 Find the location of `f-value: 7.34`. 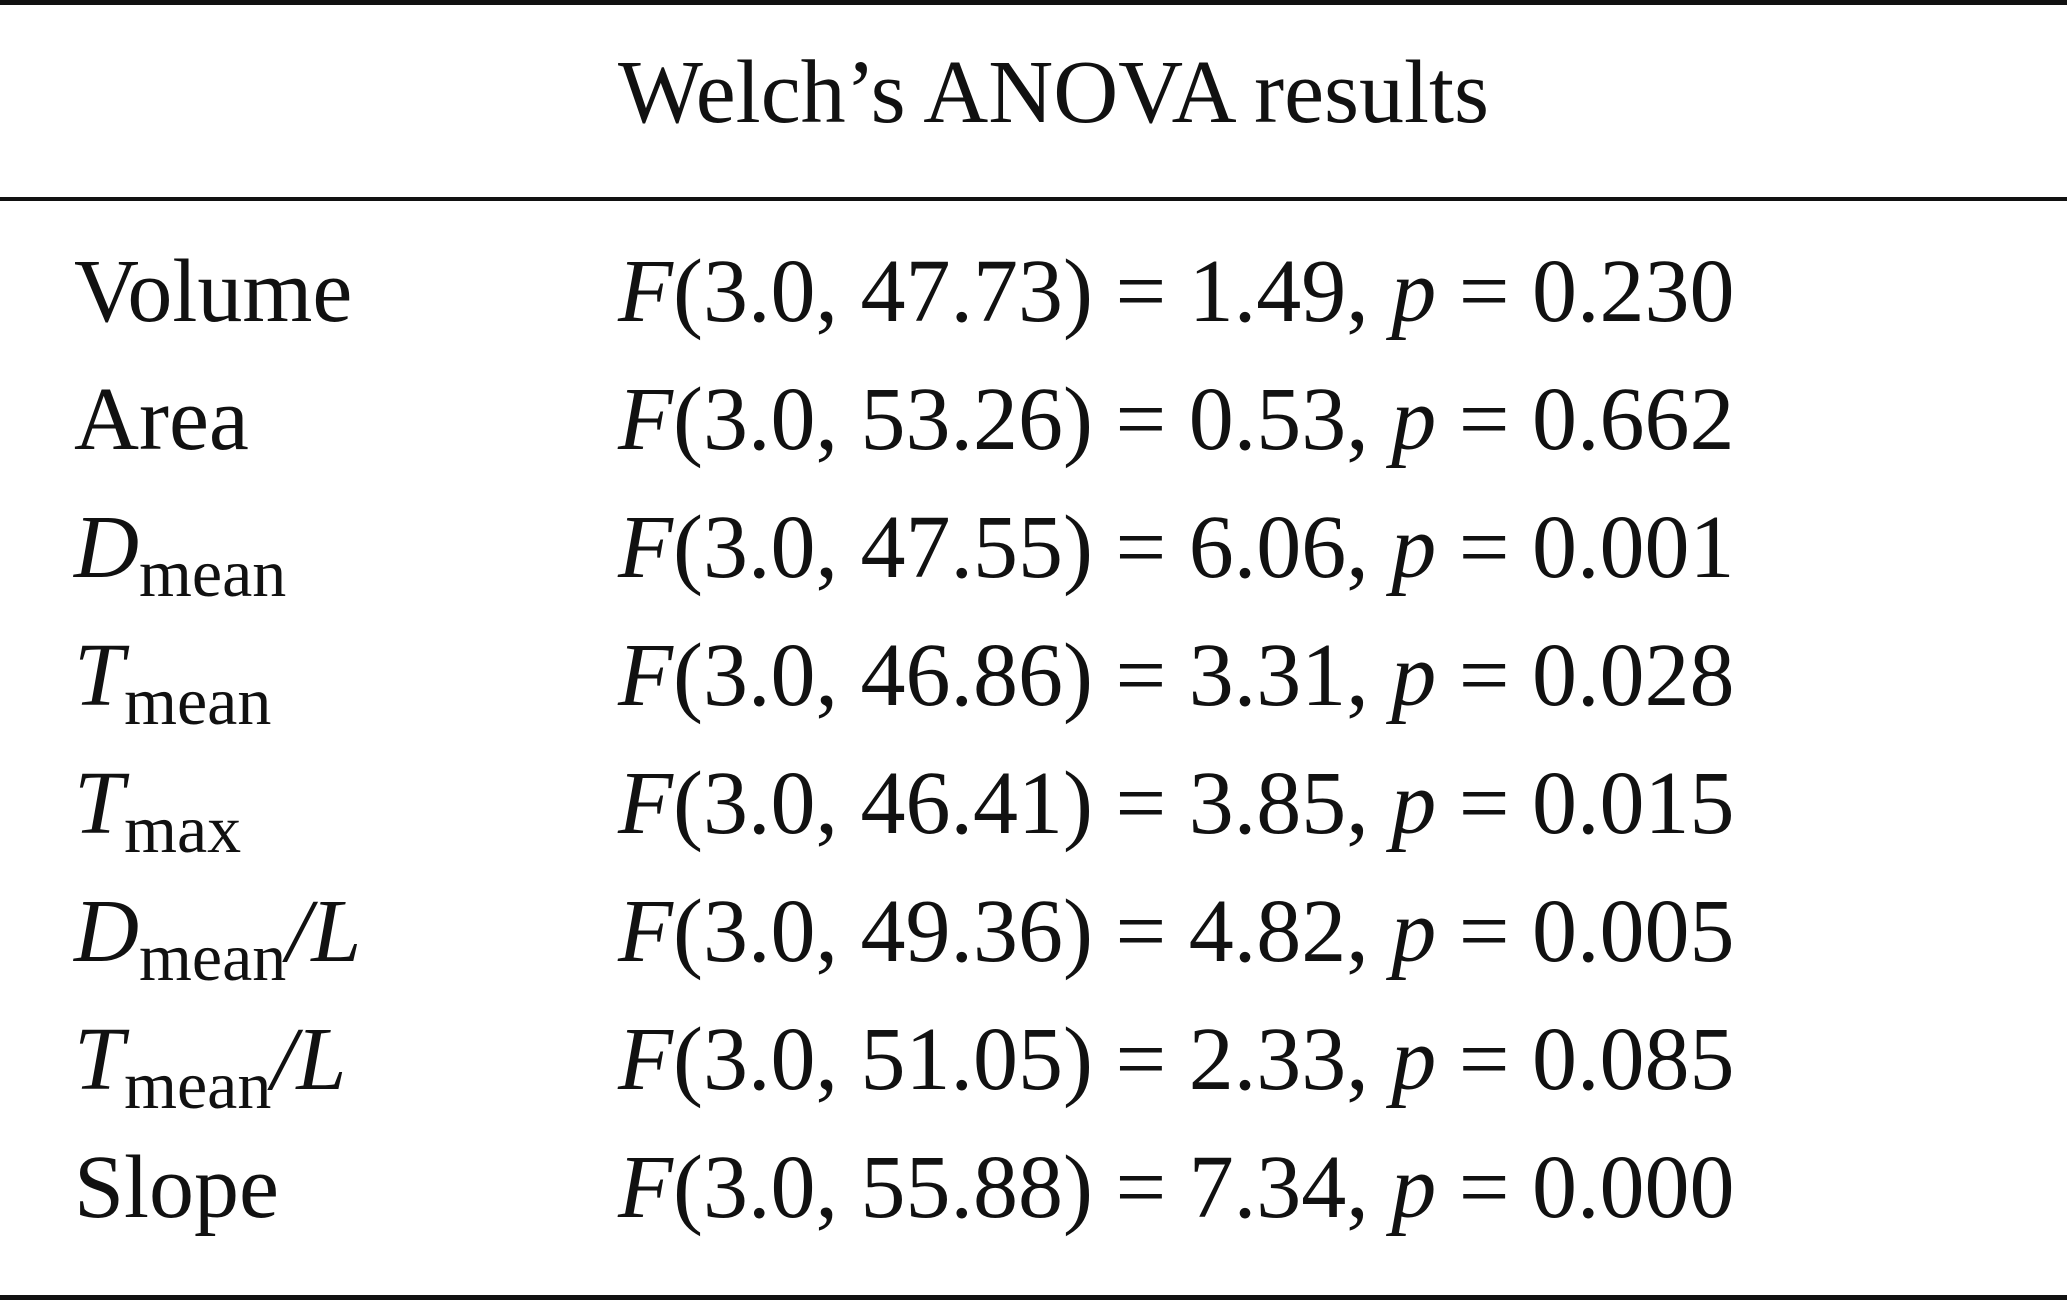

f-value: 7.34 is located at coordinates (1267, 1187).